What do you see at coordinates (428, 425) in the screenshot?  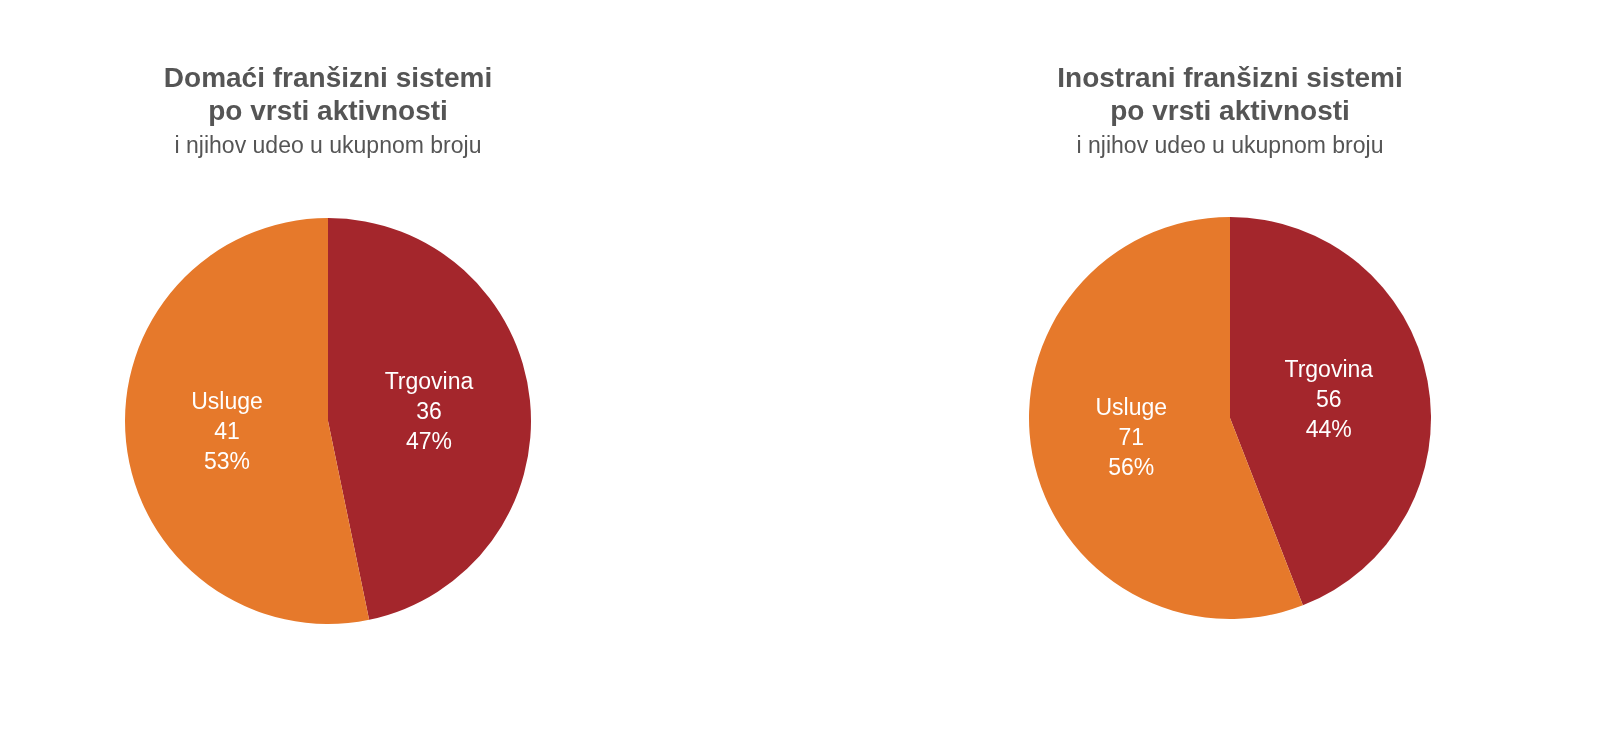 I see `data-label: 36 47%` at bounding box center [428, 425].